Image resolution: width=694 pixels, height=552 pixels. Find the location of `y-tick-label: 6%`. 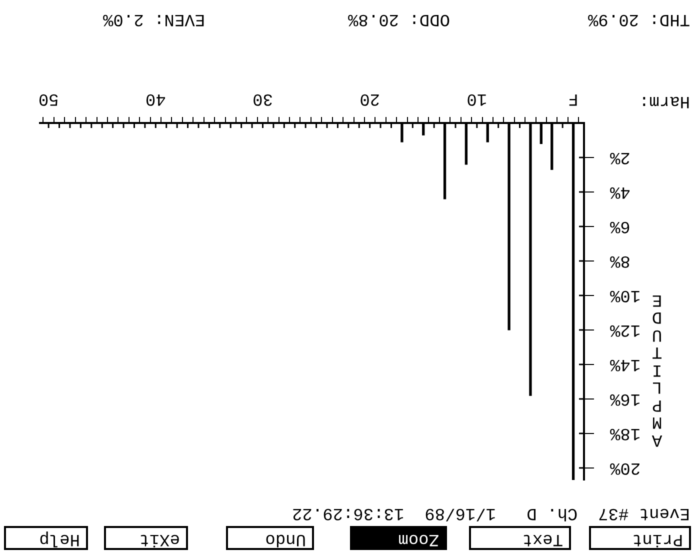

y-tick-label: 6% is located at coordinates (619, 225).